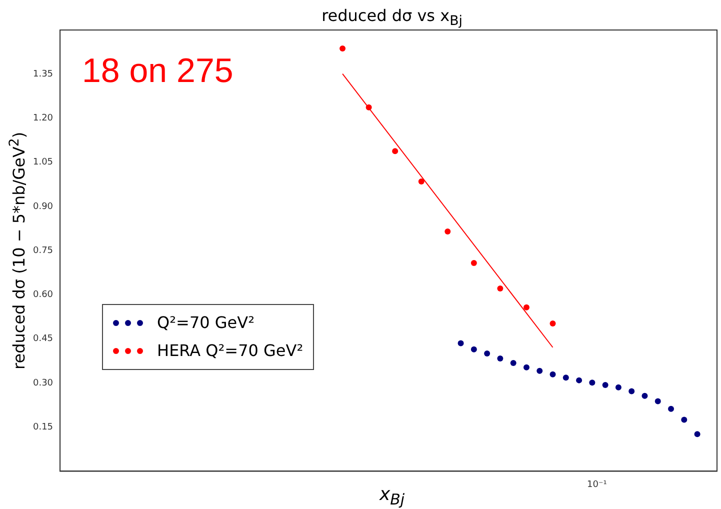 Image resolution: width=721 pixels, height=509 pixels. Describe the element at coordinates (43, 74) in the screenshot. I see `y-tick-label: 1.35` at that location.